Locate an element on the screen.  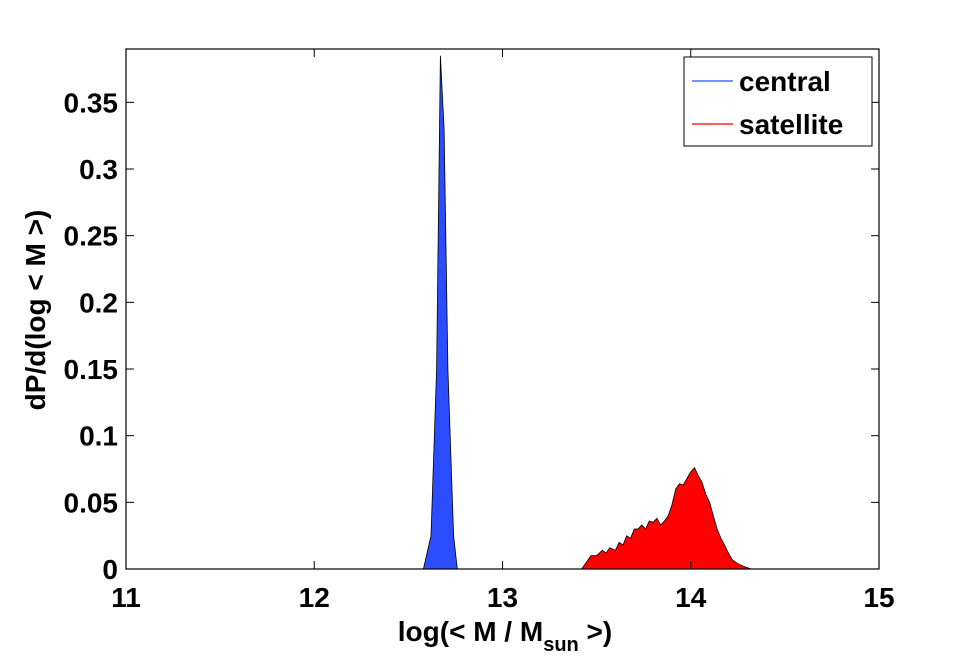
y-tick-label: 0.15 is located at coordinates (91, 369).